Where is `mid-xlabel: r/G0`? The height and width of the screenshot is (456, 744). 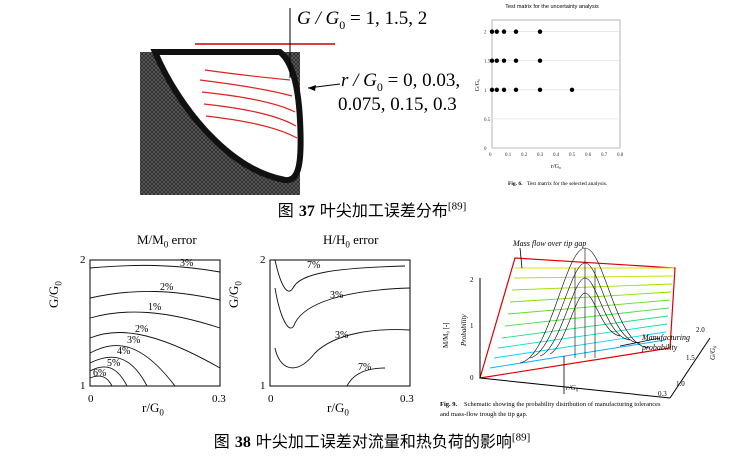 mid-xlabel: r/G0 is located at coordinates (338, 409).